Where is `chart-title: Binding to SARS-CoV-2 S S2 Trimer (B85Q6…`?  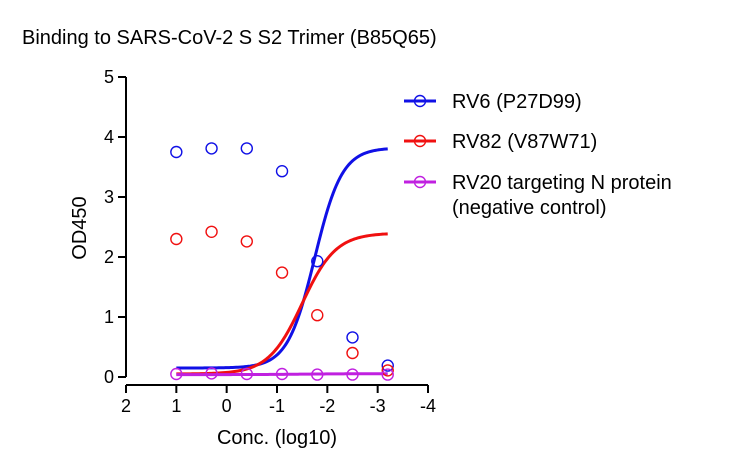
chart-title: Binding to SARS-CoV-2 S S2 Trimer (B85Q6… is located at coordinates (229, 38).